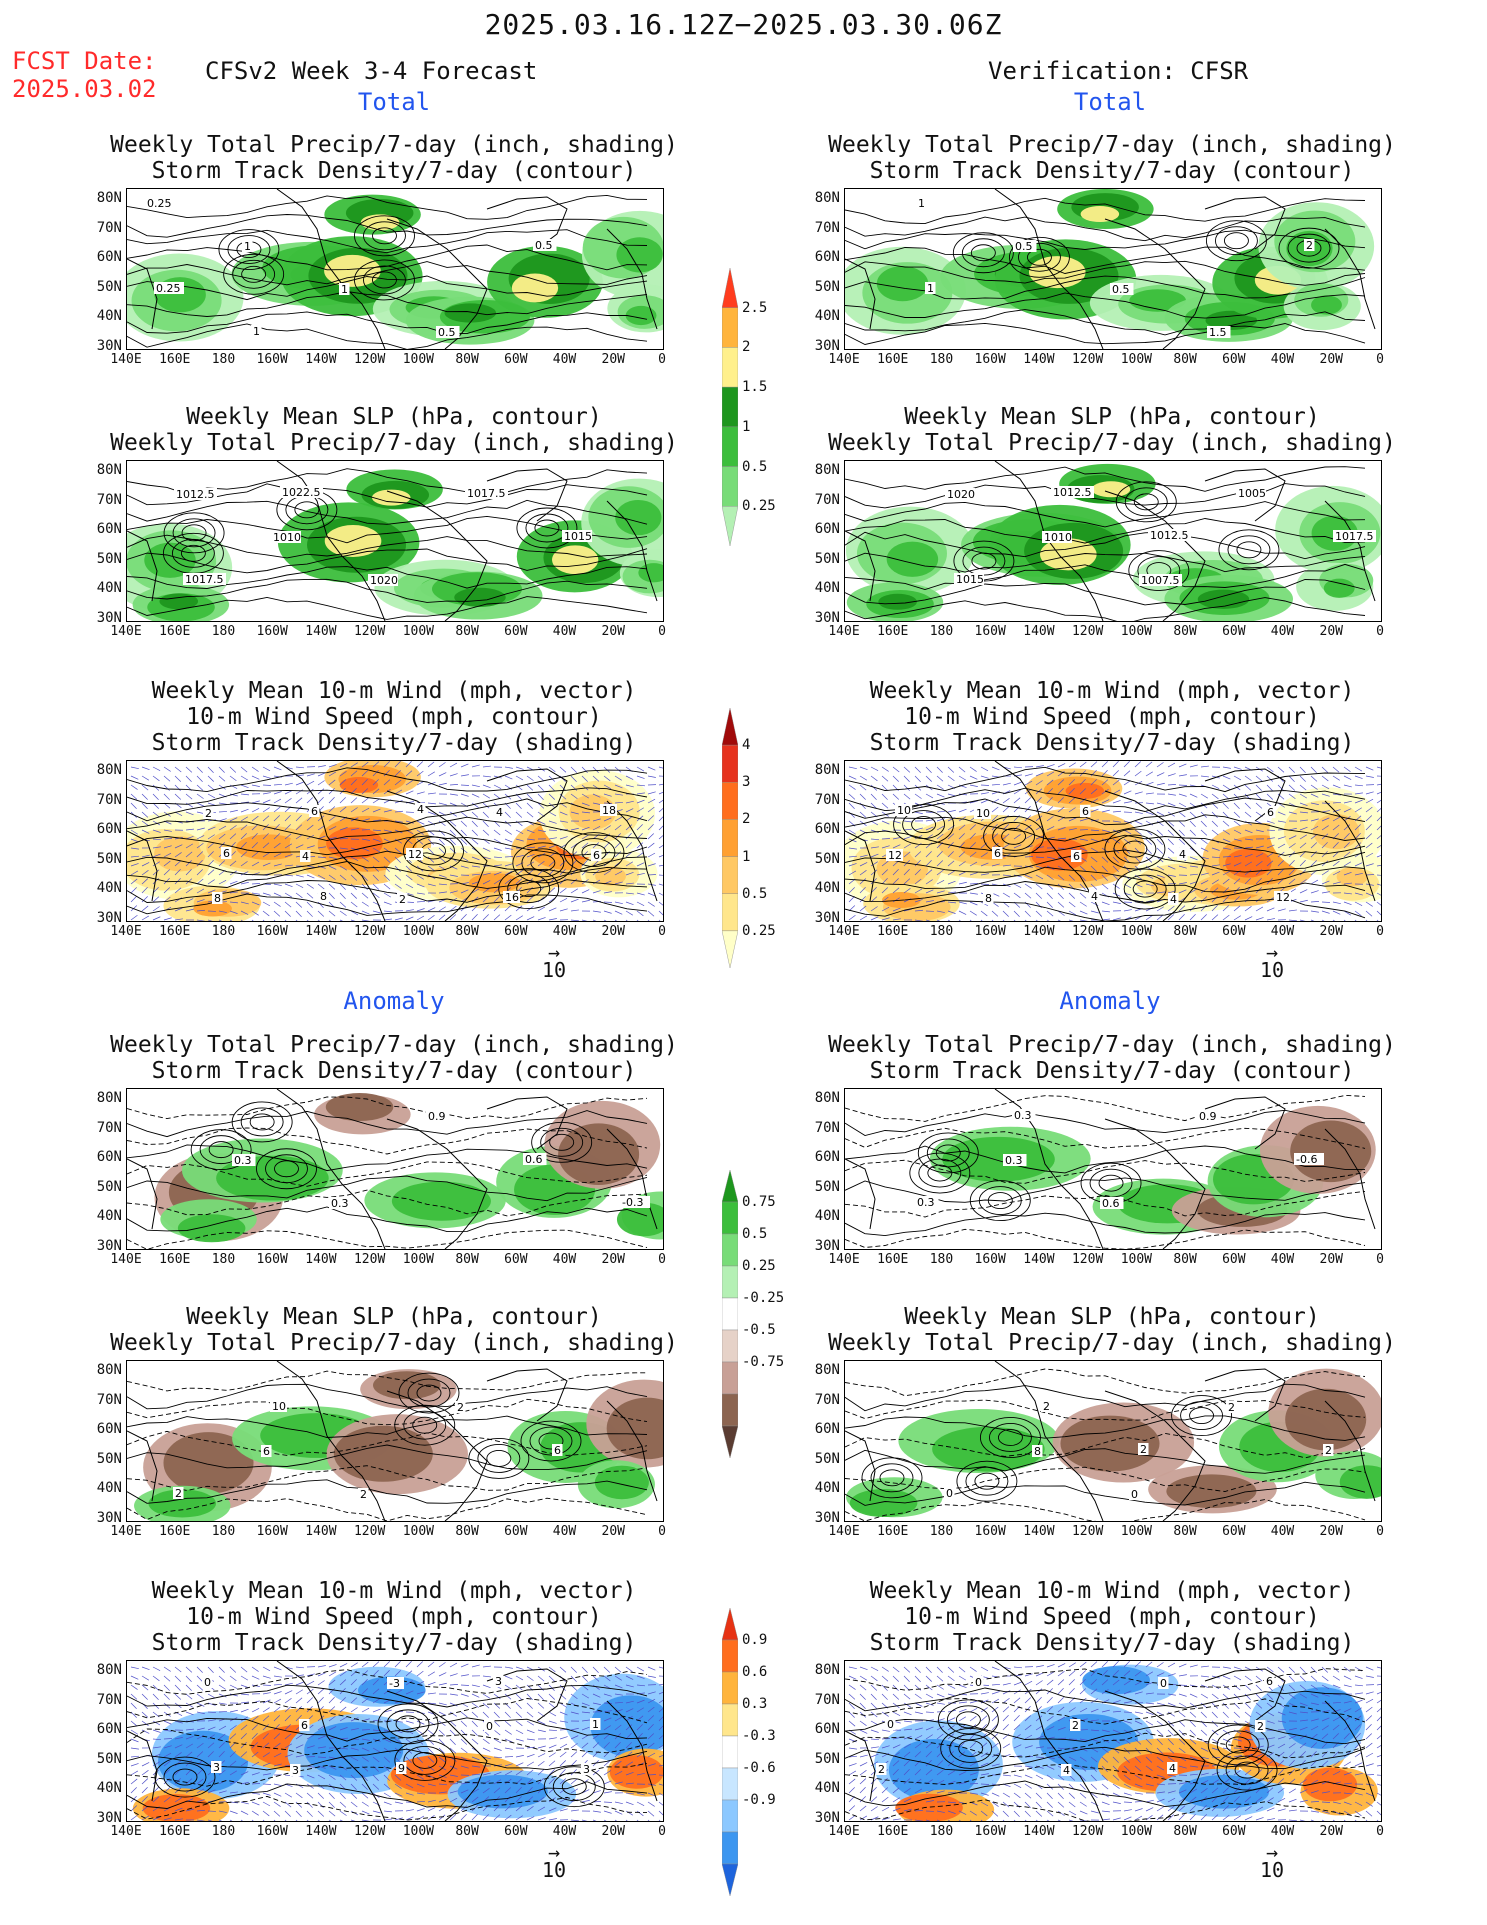 The width and height of the screenshot is (1487, 1925). What do you see at coordinates (662, 359) in the screenshot?
I see `lon-label: 0` at bounding box center [662, 359].